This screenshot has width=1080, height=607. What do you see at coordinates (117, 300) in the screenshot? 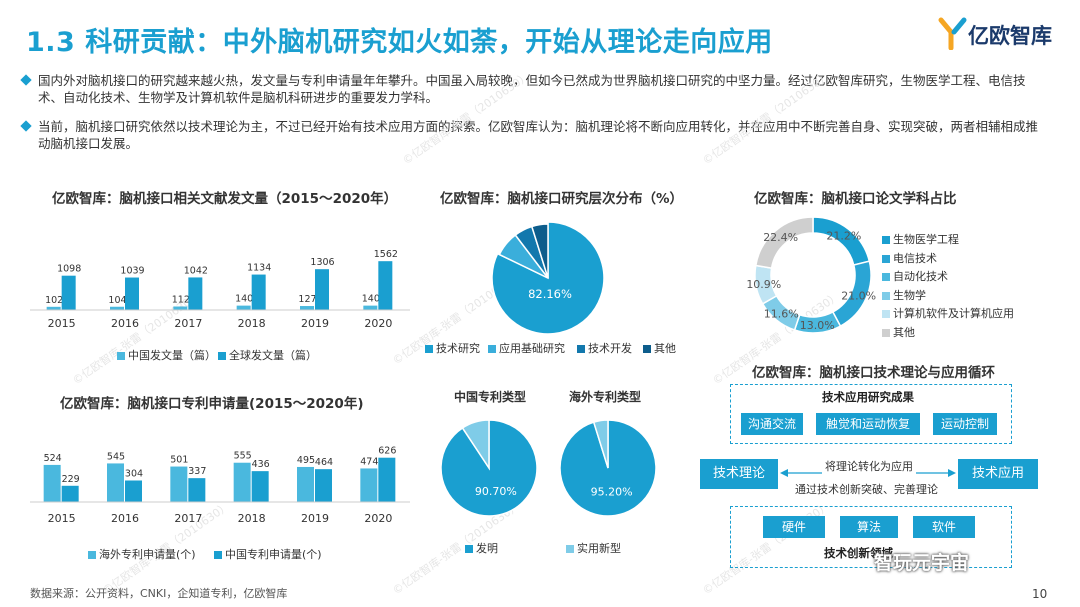
I see `bar-value-label: 104` at bounding box center [117, 300].